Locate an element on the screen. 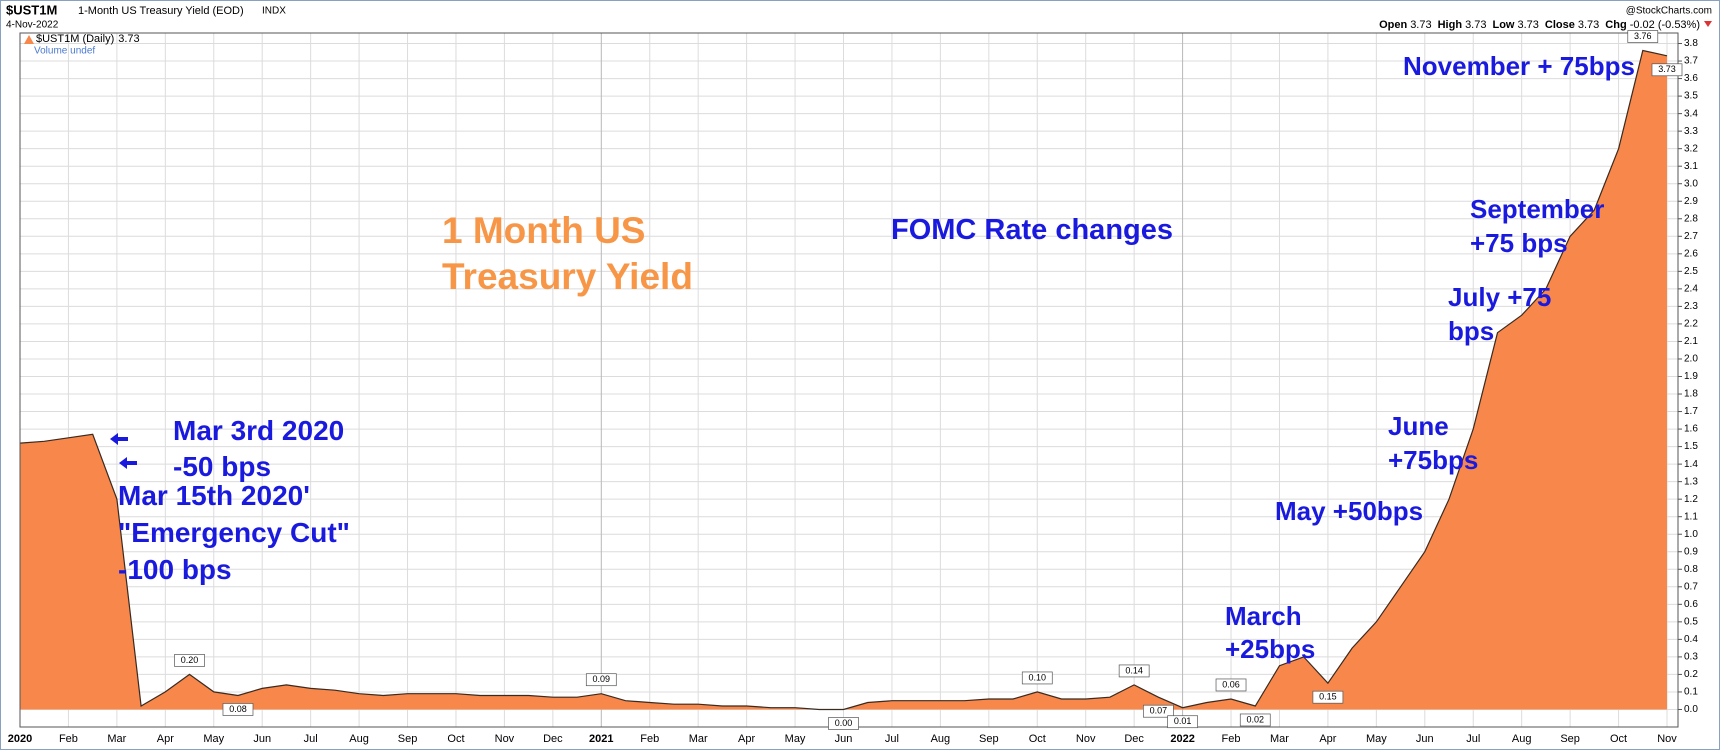 This screenshot has height=750, width=1720. y-tick-label: 3.7 is located at coordinates (1691, 61).